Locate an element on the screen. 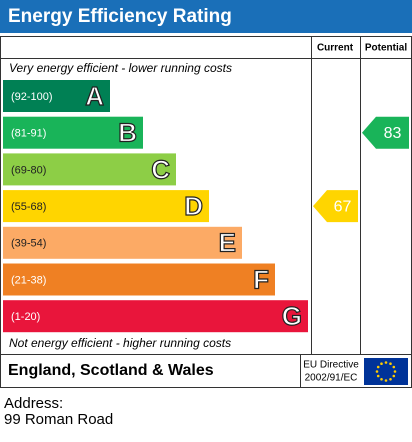 This screenshot has height=442, width=412. address-label: Address: is located at coordinates (33, 403).